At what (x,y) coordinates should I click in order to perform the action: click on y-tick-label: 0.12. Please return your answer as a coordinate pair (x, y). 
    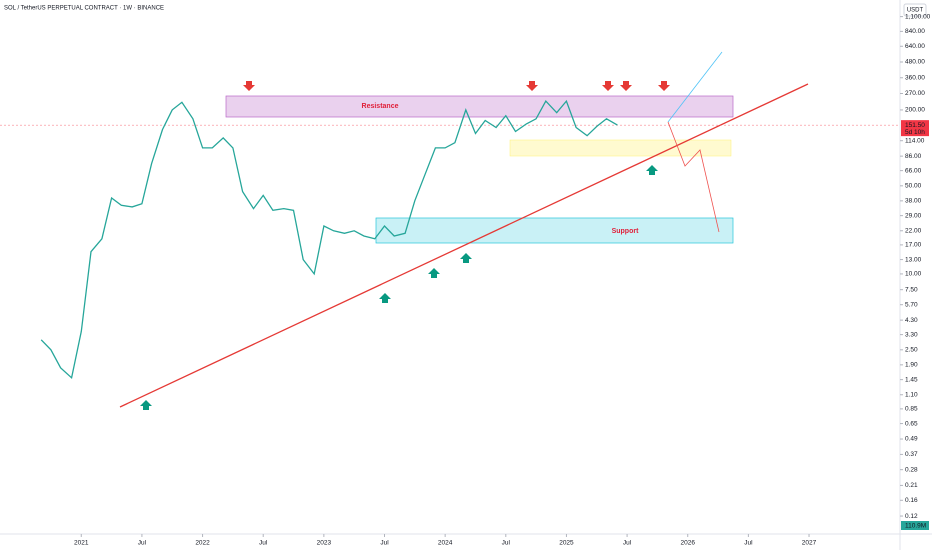
    Looking at the image, I should click on (911, 516).